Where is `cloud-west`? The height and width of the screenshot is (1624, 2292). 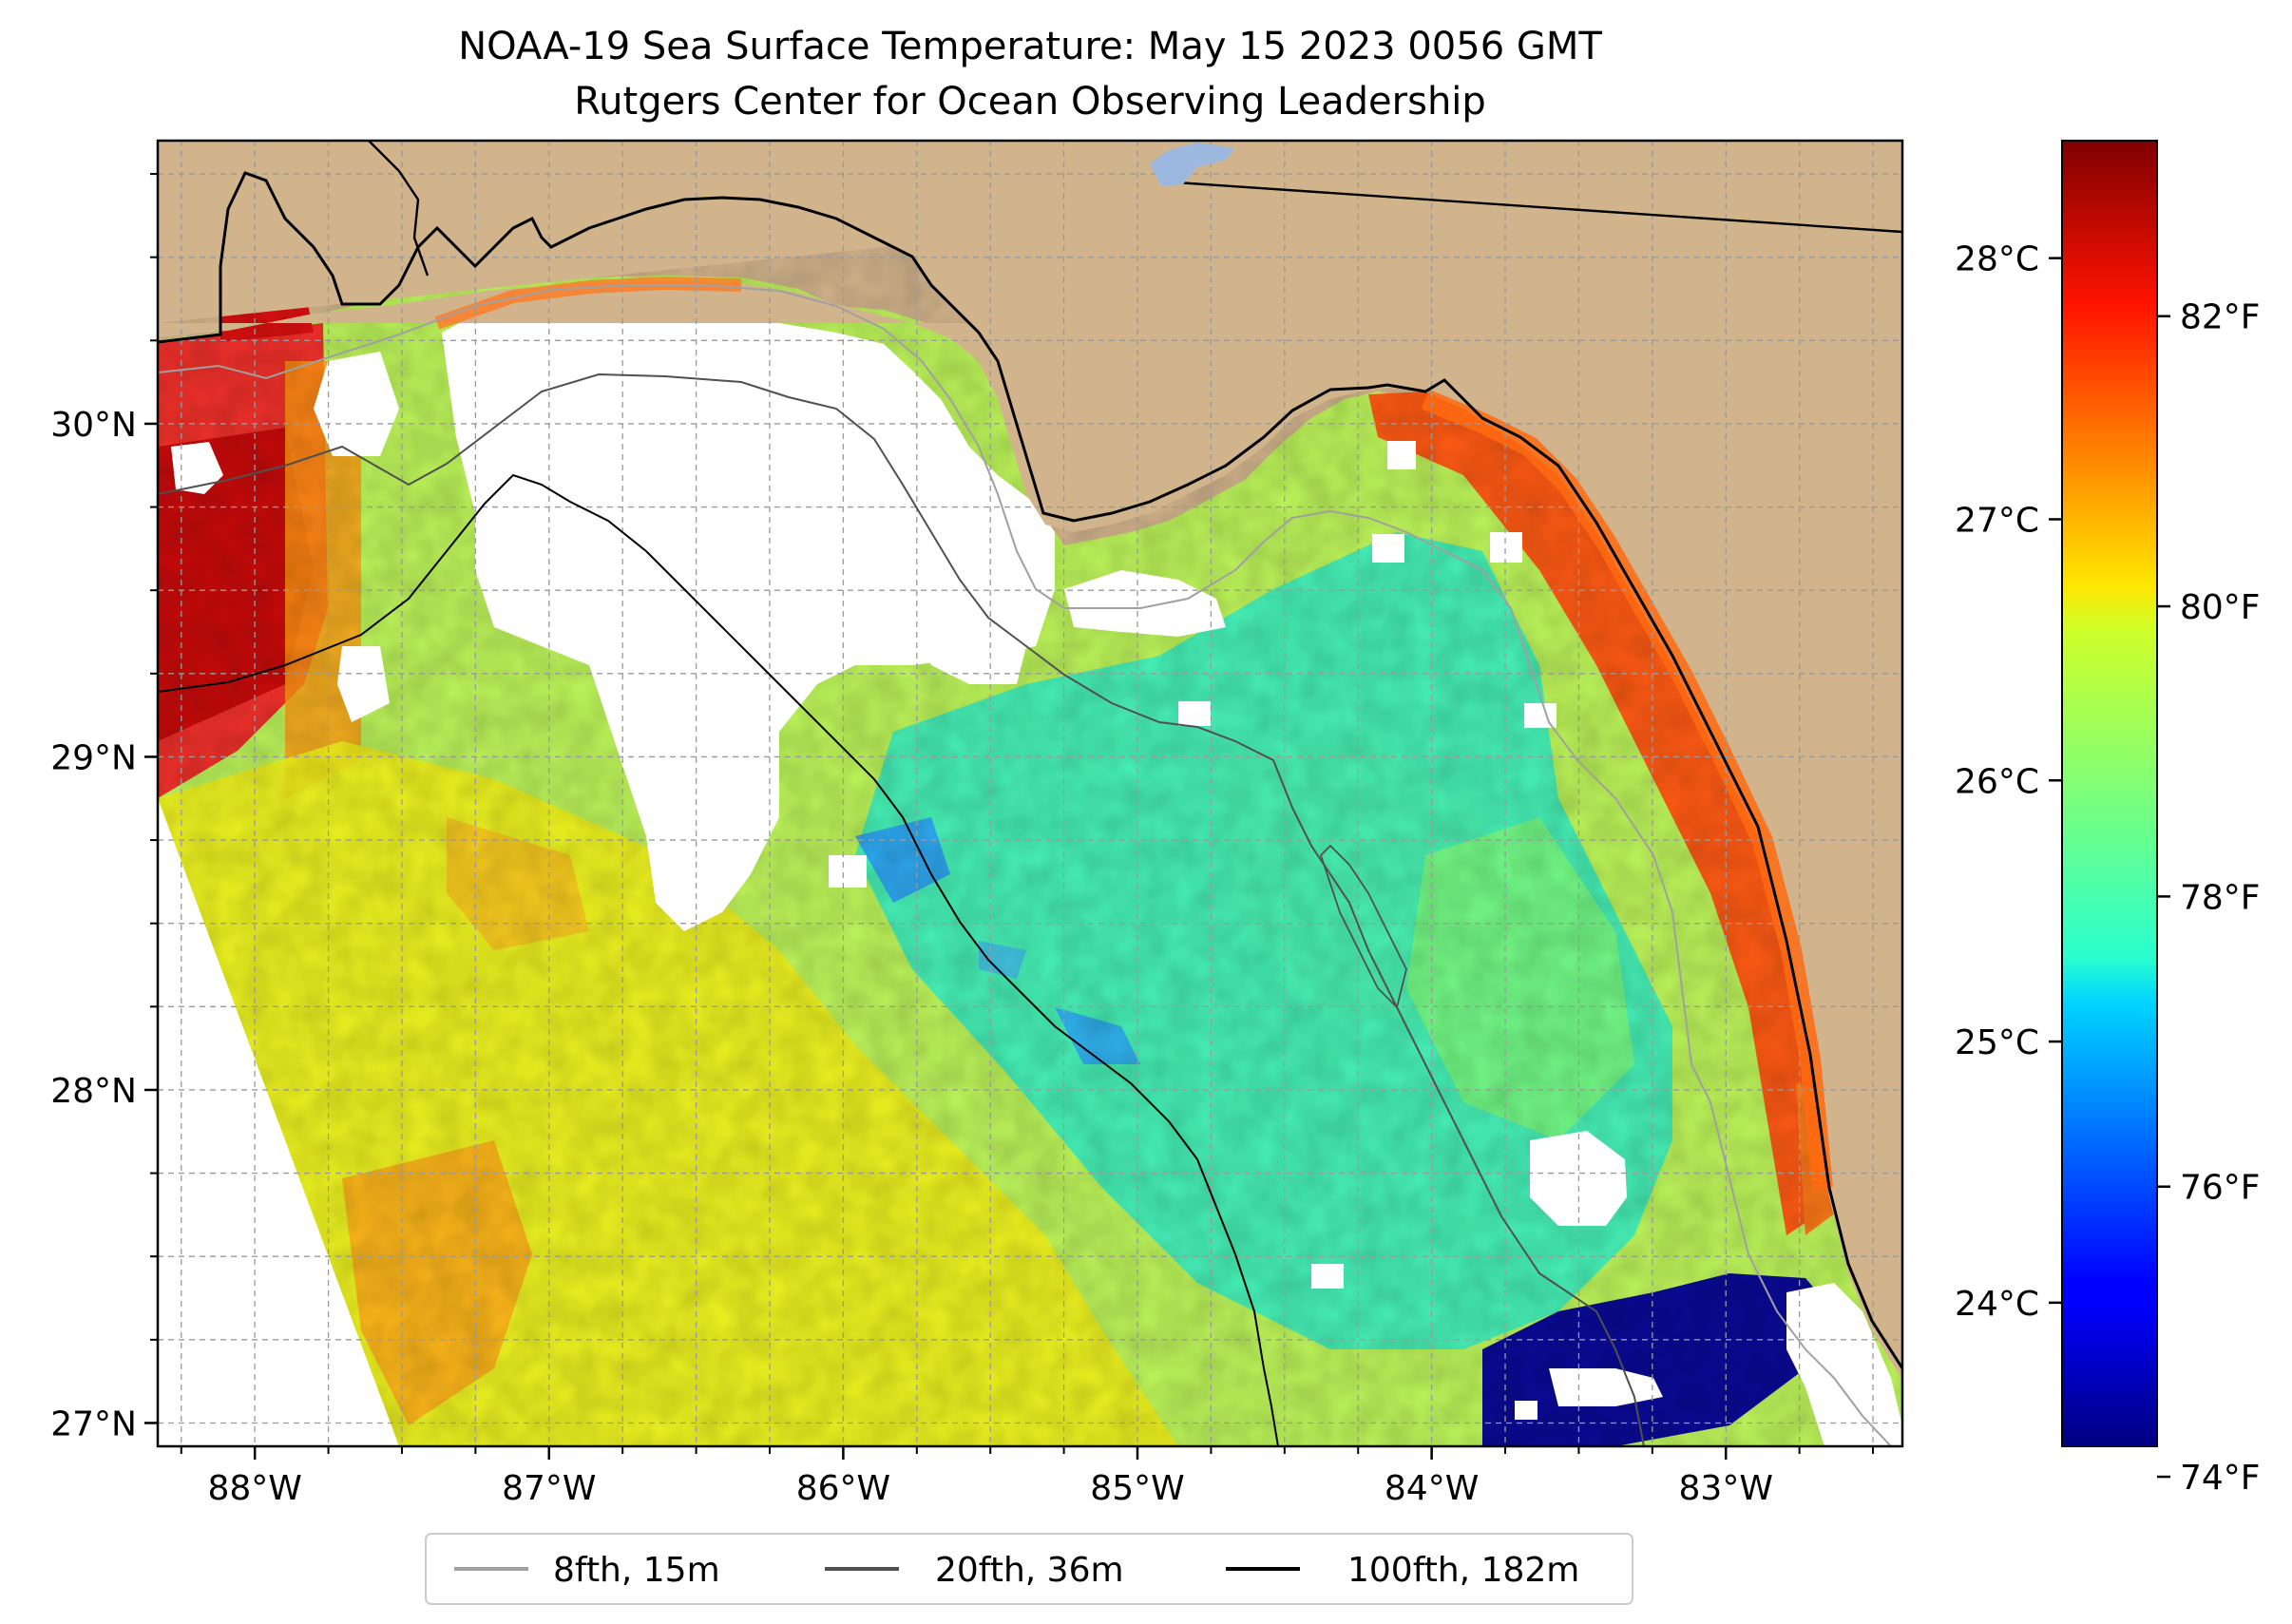 cloud-west is located at coordinates (356, 404).